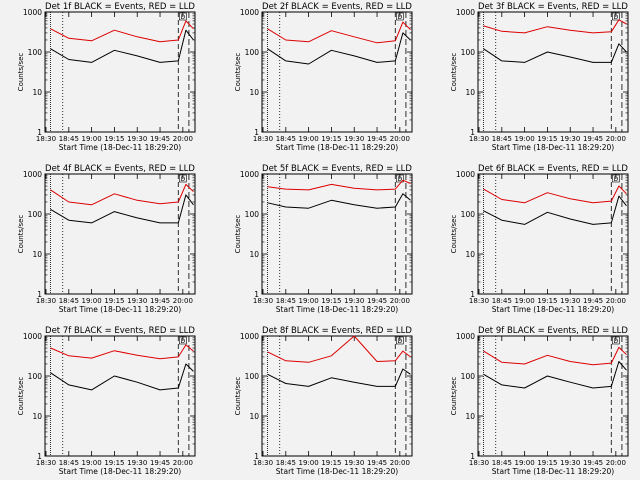 Image resolution: width=640 pixels, height=480 pixels. Describe the element at coordinates (553, 331) in the screenshot. I see `panel-title: Det 9f BLACK = Events, RED = LLD` at that location.